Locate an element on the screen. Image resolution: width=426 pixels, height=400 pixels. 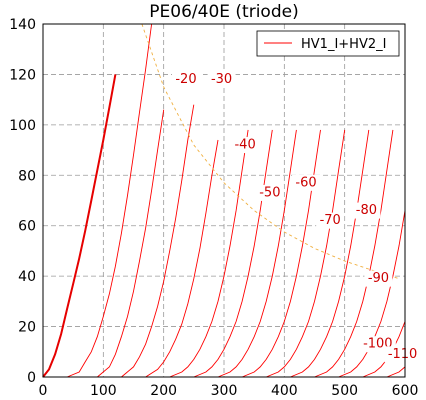
x-tick-label: 0 is located at coordinates (43, 391).